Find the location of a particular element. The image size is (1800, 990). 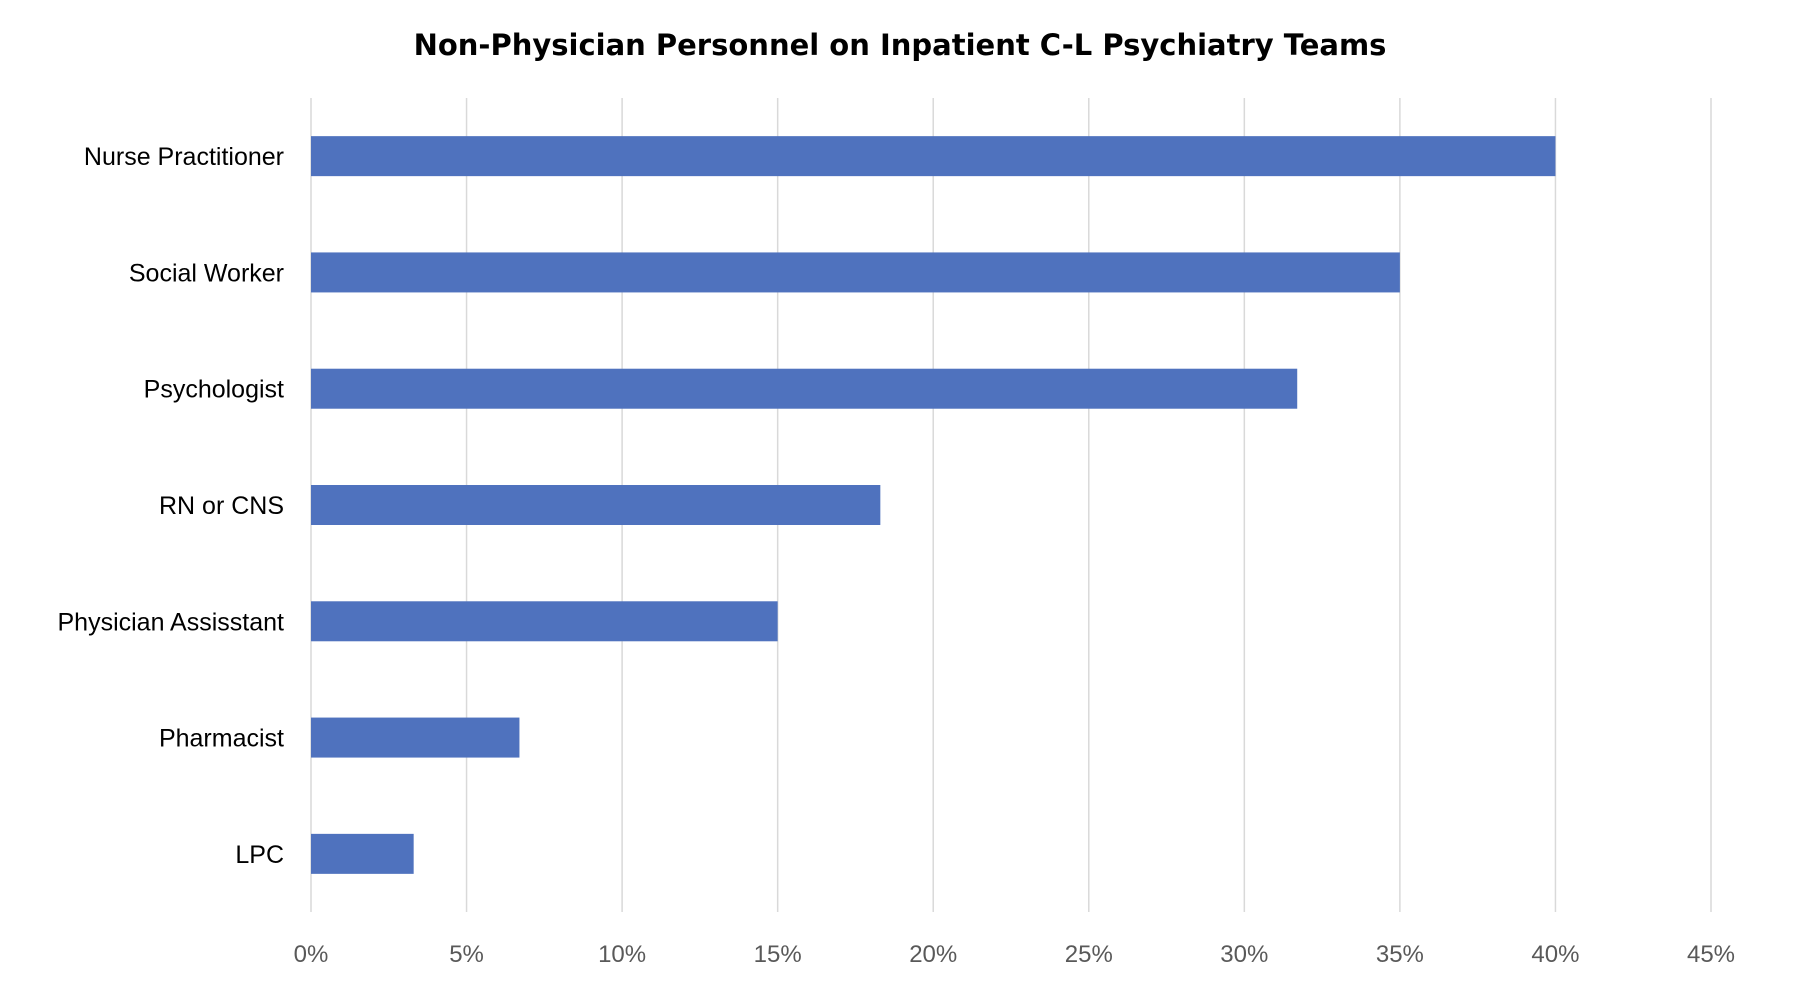

x-tick-label: 0% is located at coordinates (311, 954).